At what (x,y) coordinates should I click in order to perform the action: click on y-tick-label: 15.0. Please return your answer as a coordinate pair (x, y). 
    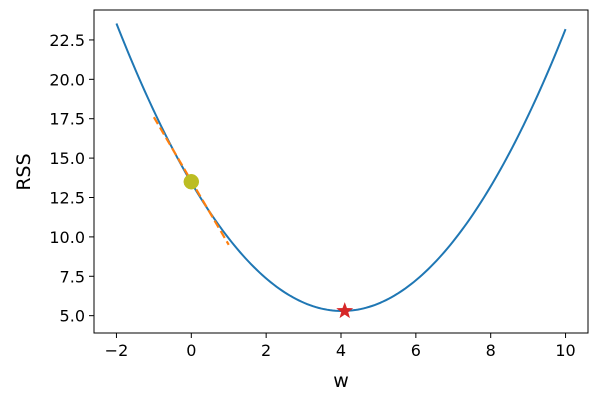
    Looking at the image, I should click on (67, 158).